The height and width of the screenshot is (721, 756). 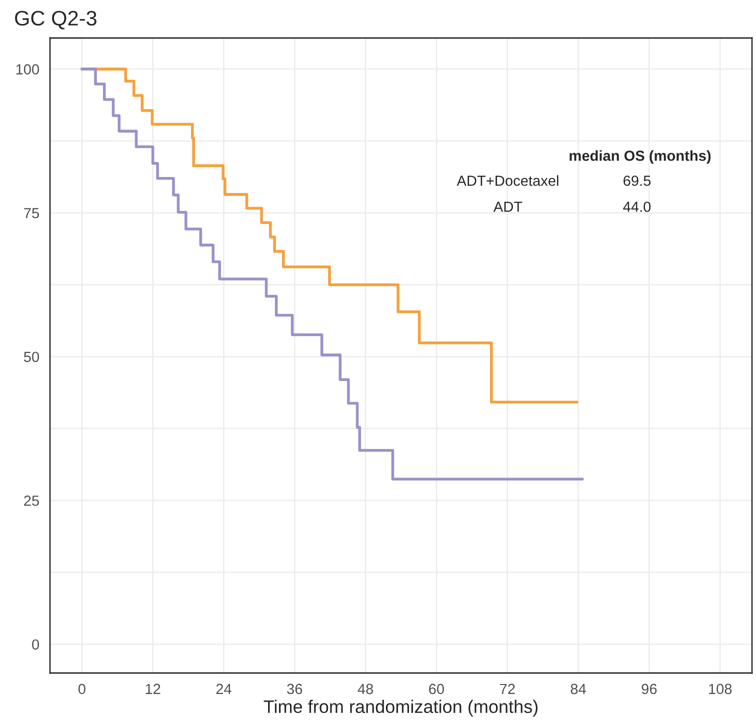 I want to click on x-tick-label: 0, so click(x=82, y=689).